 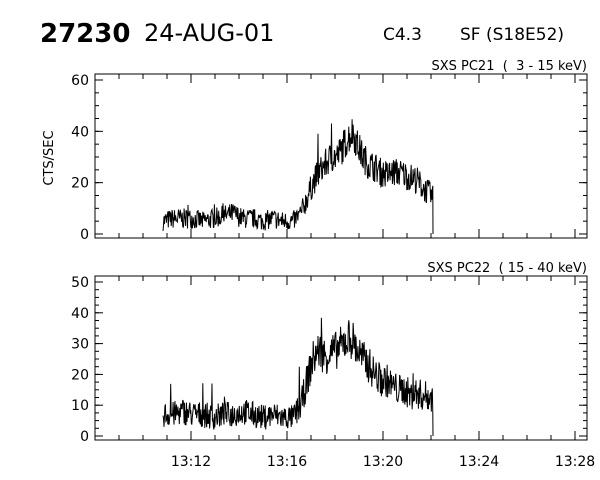 What do you see at coordinates (191, 462) in the screenshot?
I see `xtick-label: 13:12` at bounding box center [191, 462].